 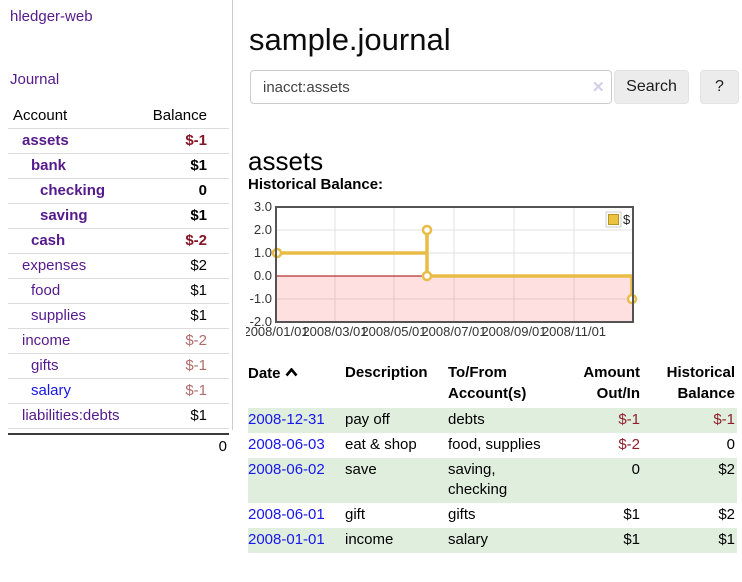 What do you see at coordinates (700, 383) in the screenshot?
I see `balance-column-header: Historical Balance` at bounding box center [700, 383].